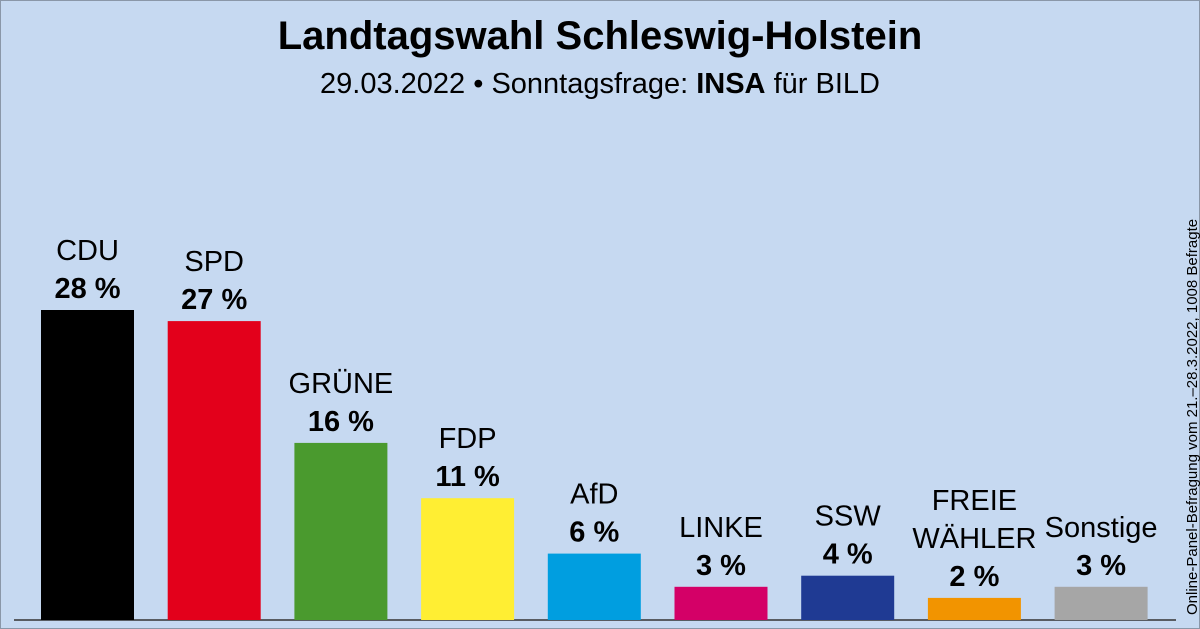 This screenshot has width=1200, height=629. What do you see at coordinates (848, 555) in the screenshot?
I see `value-label: 4 %` at bounding box center [848, 555].